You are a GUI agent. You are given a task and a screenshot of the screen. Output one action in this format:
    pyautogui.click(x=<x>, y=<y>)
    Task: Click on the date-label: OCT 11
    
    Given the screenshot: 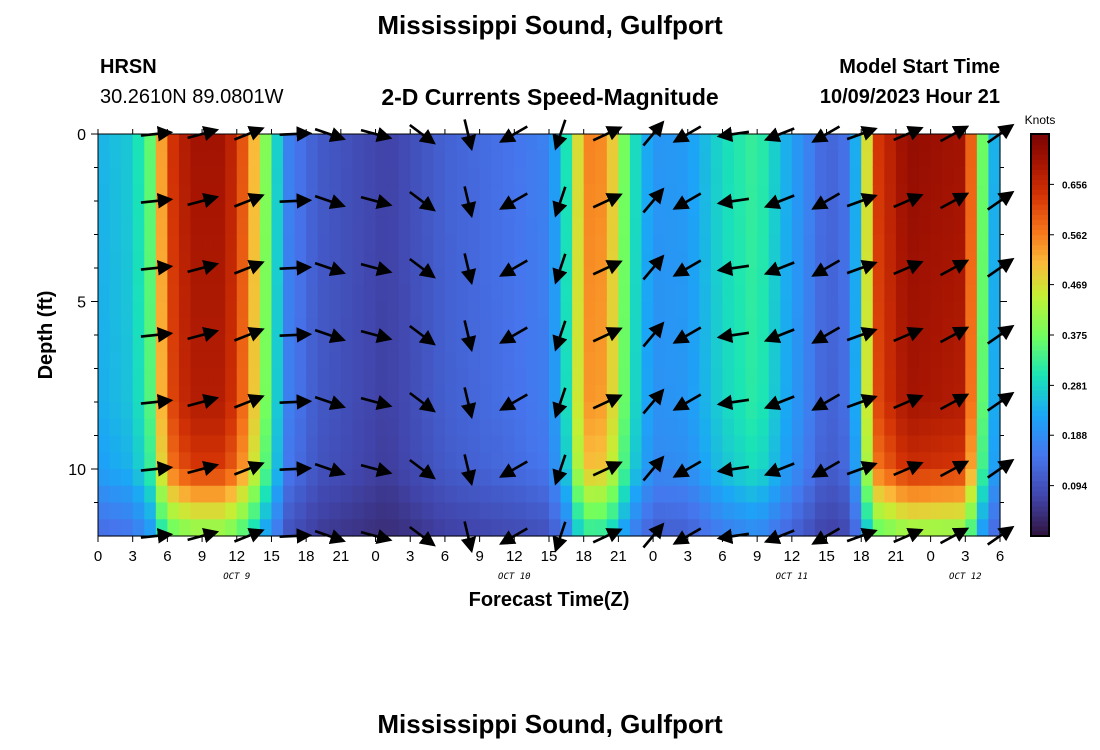 What is the action you would take?
    pyautogui.click(x=792, y=577)
    